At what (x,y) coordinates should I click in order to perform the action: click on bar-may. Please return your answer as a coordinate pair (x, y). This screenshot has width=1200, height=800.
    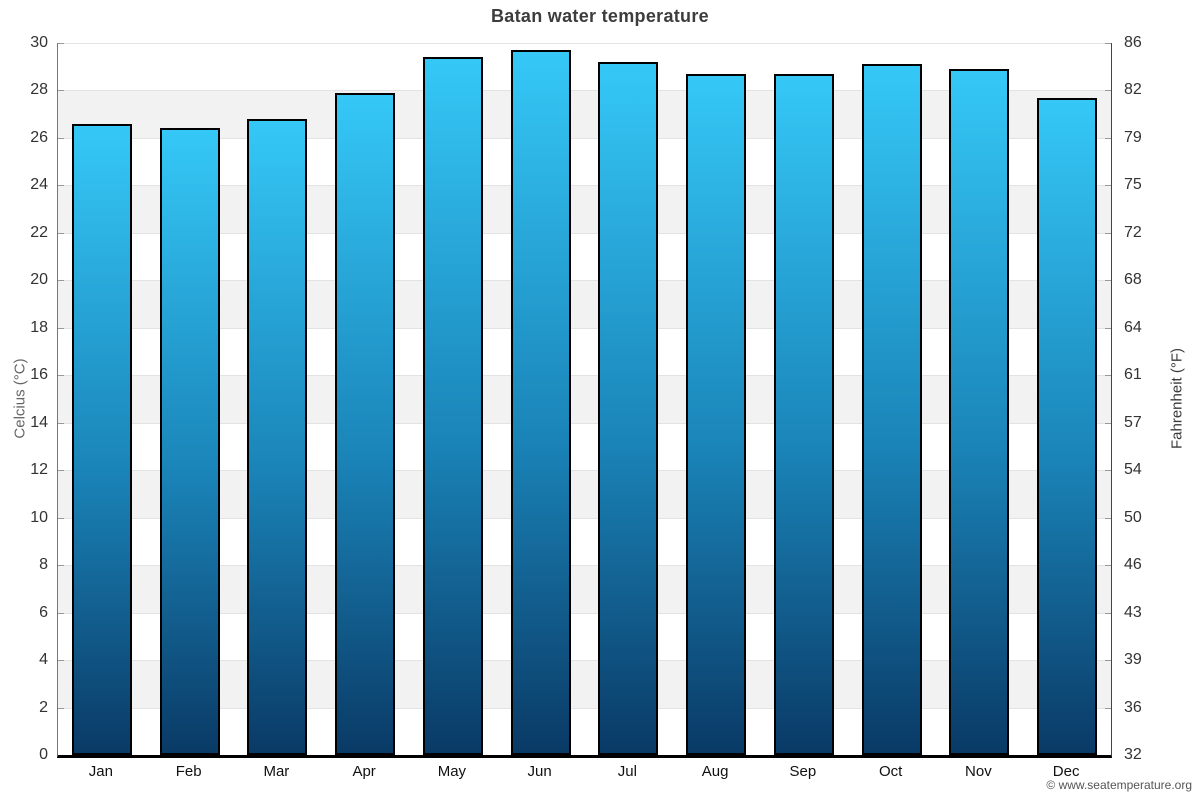
    Looking at the image, I should click on (452, 406).